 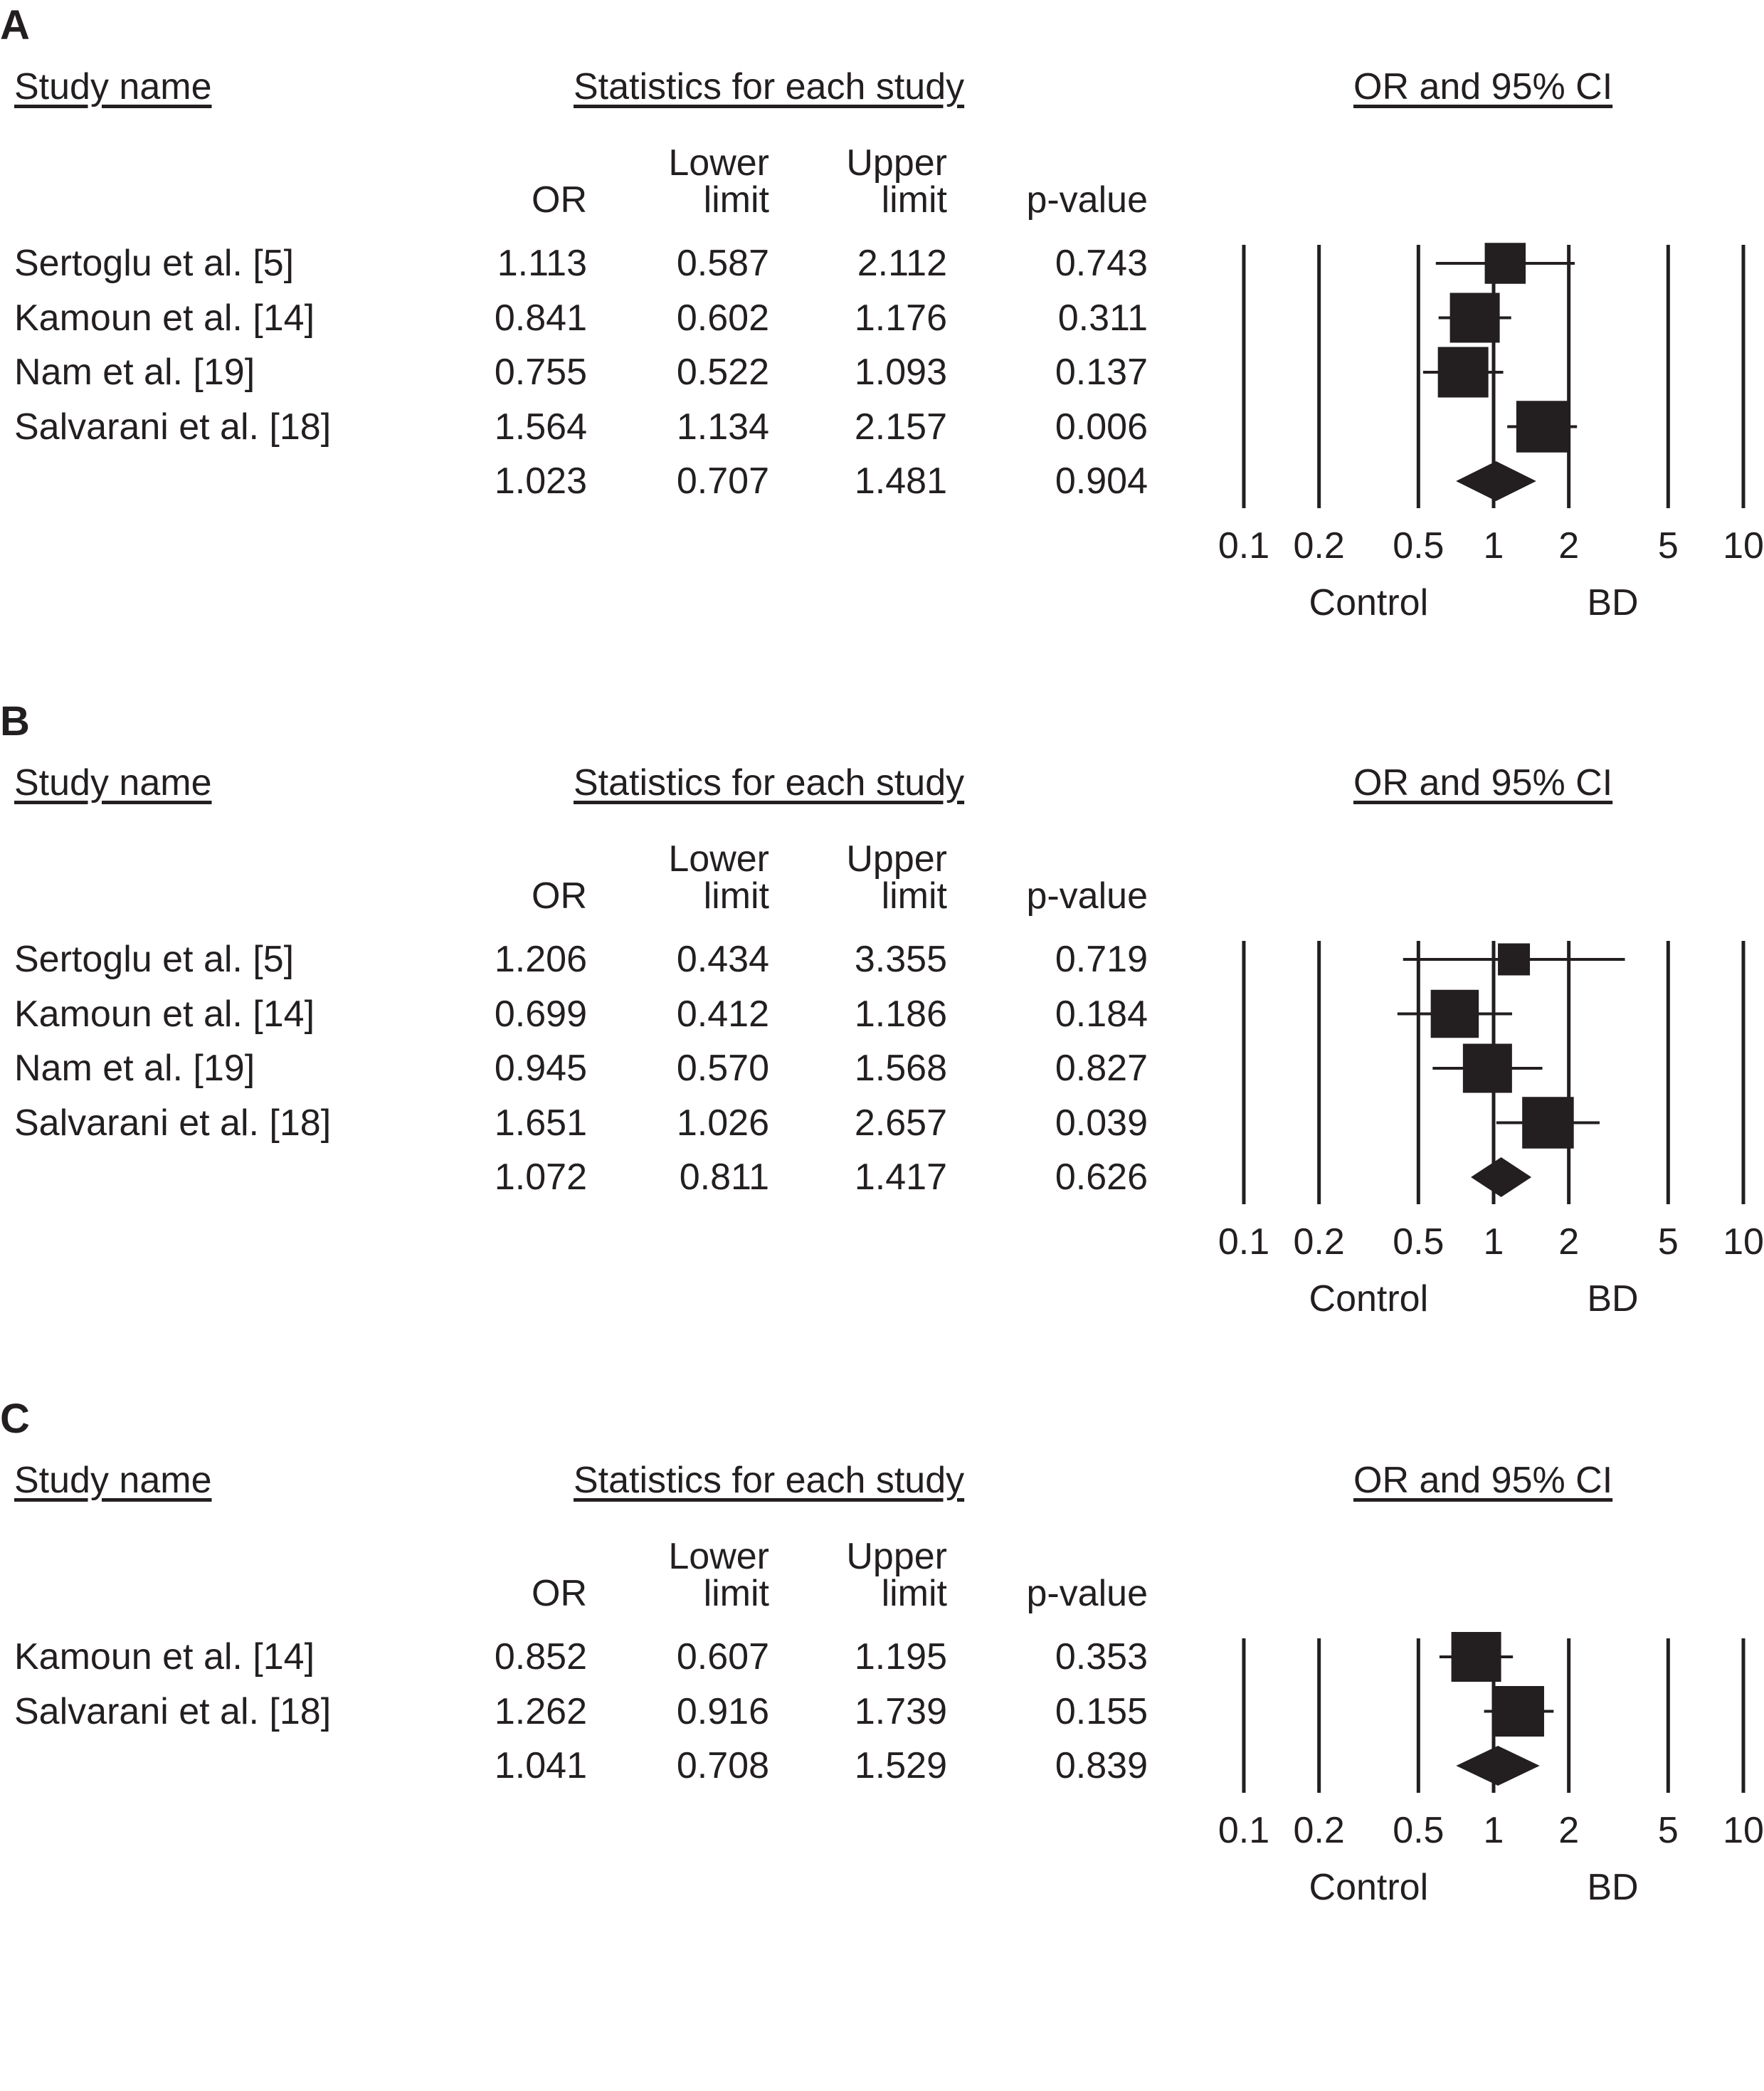 What do you see at coordinates (1102, 318) in the screenshot?
I see `p-value-cell: 0.311` at bounding box center [1102, 318].